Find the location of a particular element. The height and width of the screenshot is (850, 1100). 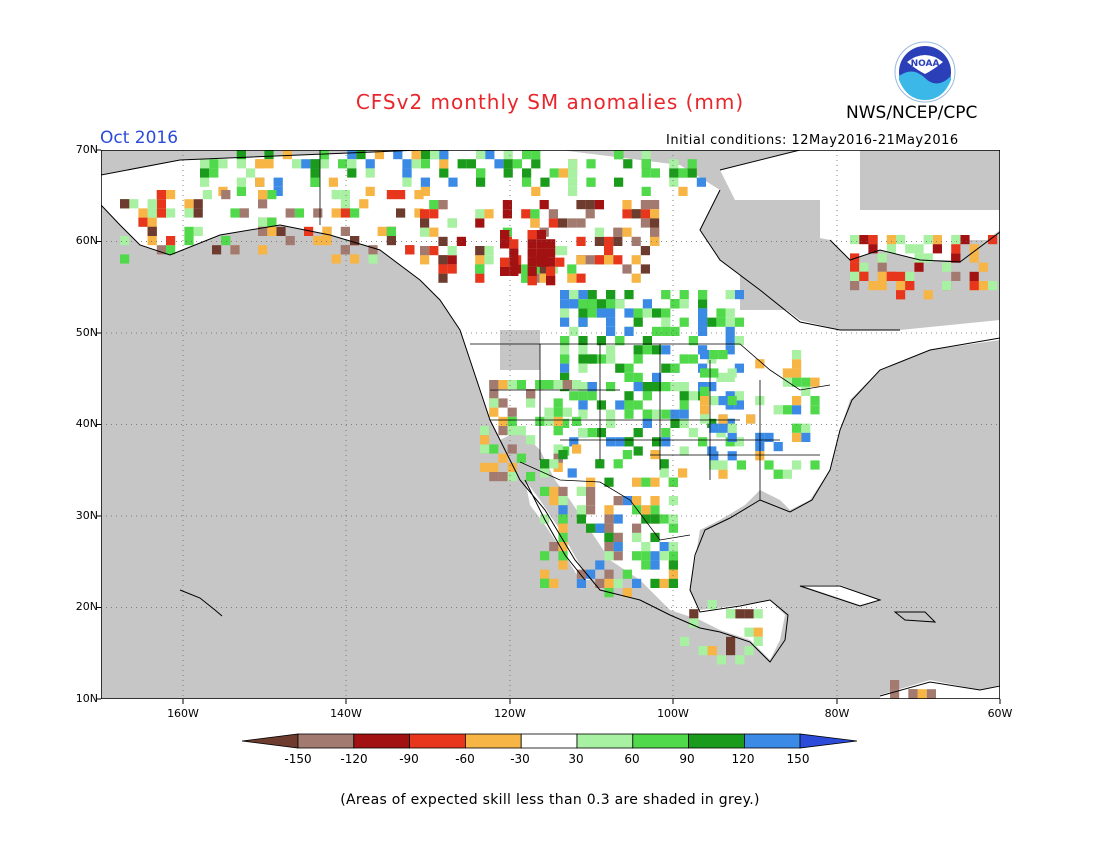

lon-label-140w: 140W is located at coordinates (346, 713).